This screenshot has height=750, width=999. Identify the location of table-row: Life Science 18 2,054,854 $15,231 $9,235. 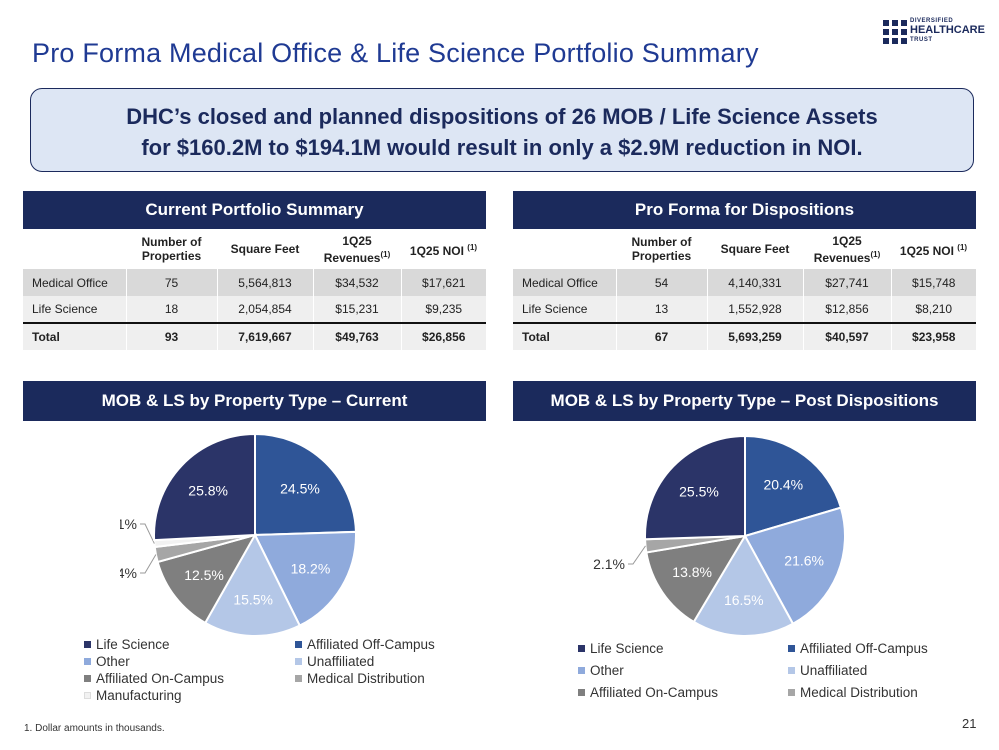
(254, 309).